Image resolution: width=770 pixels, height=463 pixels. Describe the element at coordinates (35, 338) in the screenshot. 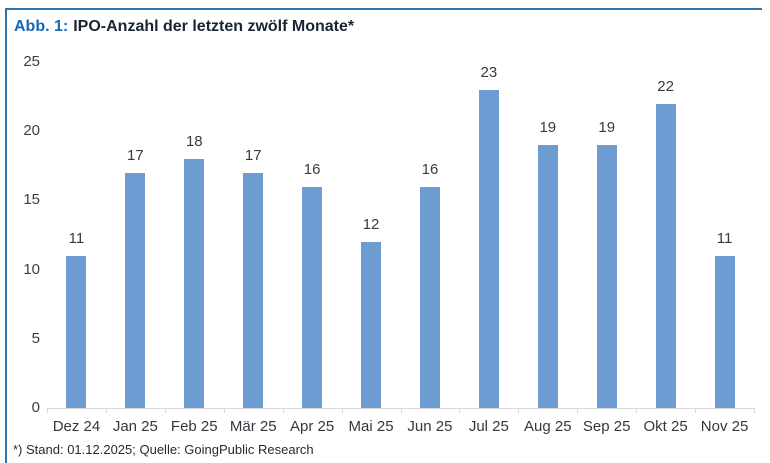

I see `y-axis-label: 5` at that location.